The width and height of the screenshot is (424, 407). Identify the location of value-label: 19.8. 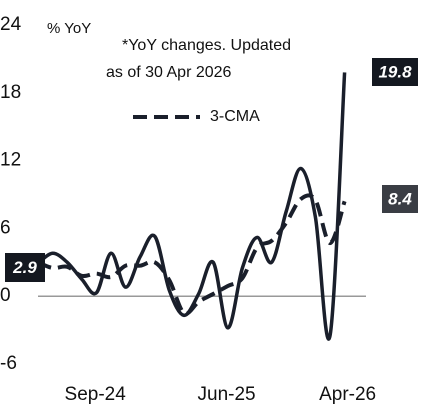
(395, 71).